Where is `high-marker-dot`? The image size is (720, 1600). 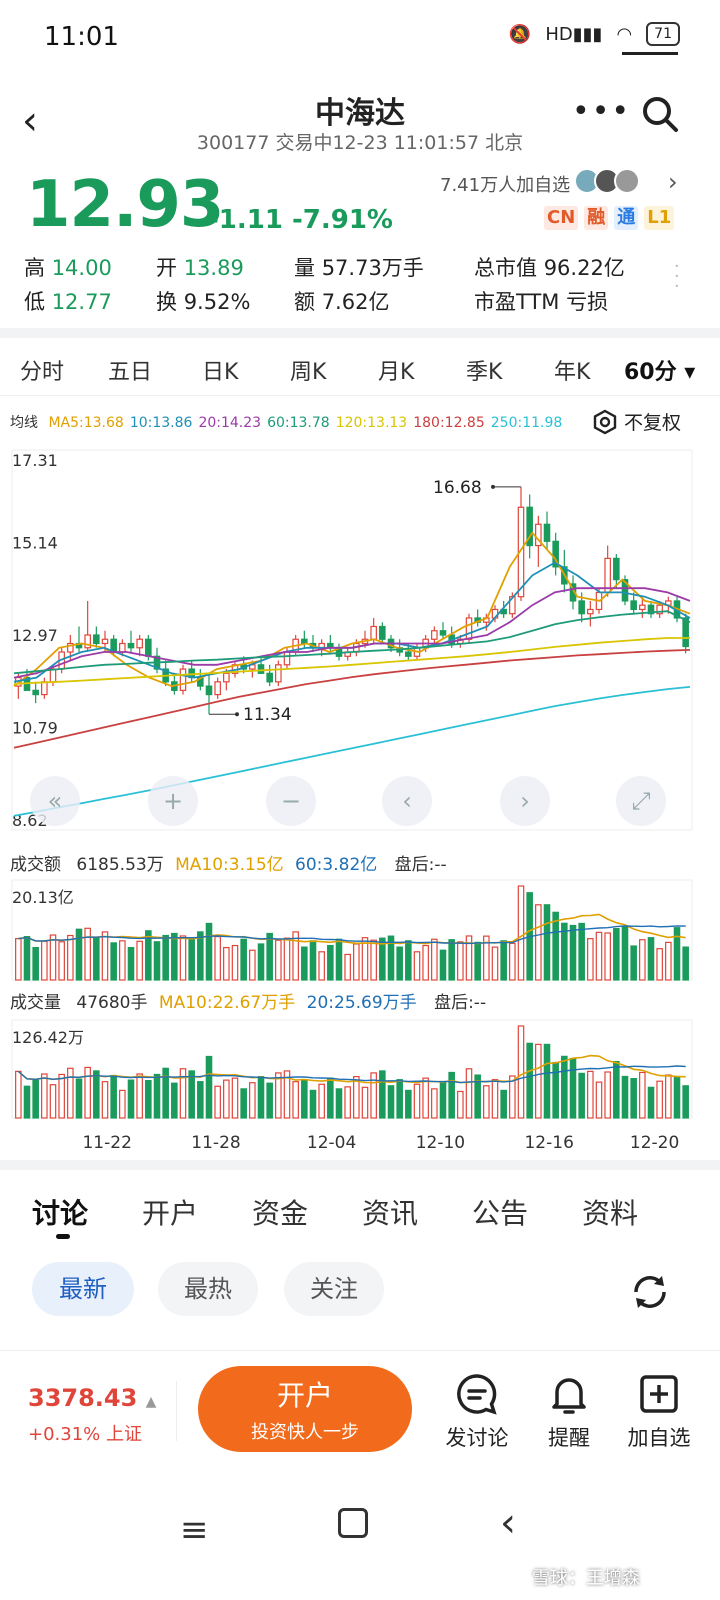 high-marker-dot is located at coordinates (493, 486).